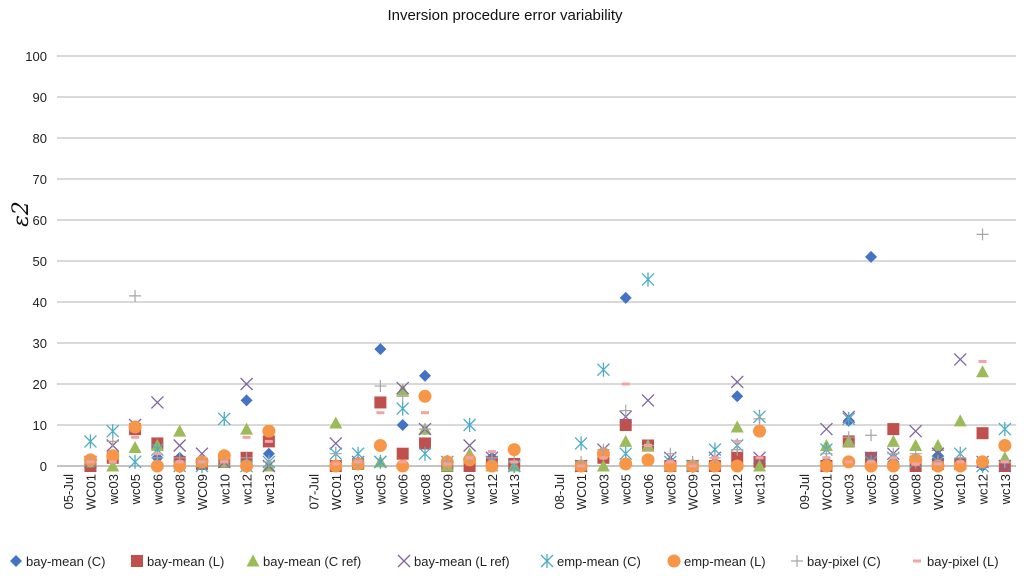 This screenshot has width=1024, height=576. I want to click on x-tick-35: wc03, so click(849, 489).